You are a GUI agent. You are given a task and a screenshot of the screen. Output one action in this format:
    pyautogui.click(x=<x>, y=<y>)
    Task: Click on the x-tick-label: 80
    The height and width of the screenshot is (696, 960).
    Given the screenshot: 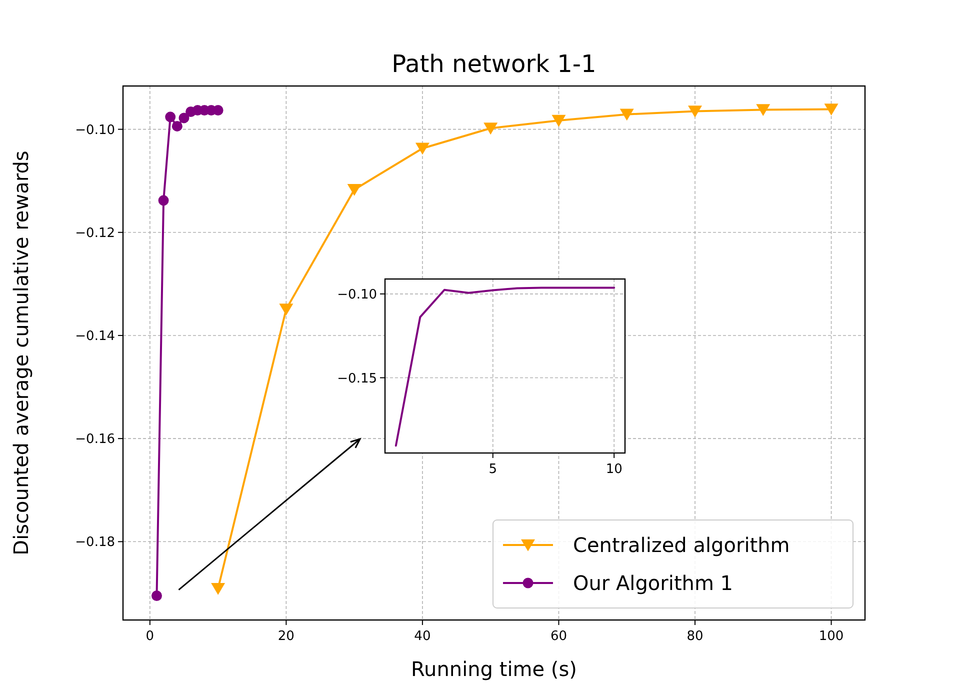 What is the action you would take?
    pyautogui.click(x=695, y=636)
    